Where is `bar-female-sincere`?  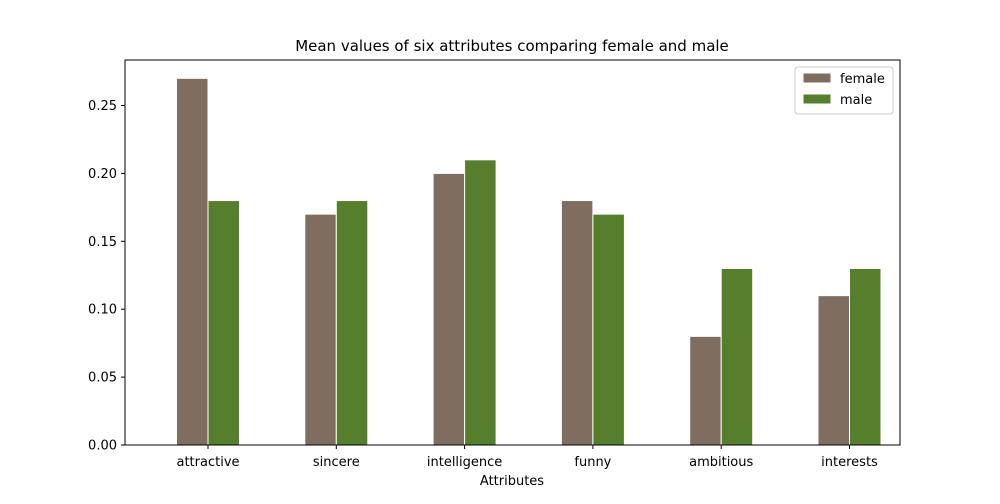 bar-female-sincere is located at coordinates (320, 329).